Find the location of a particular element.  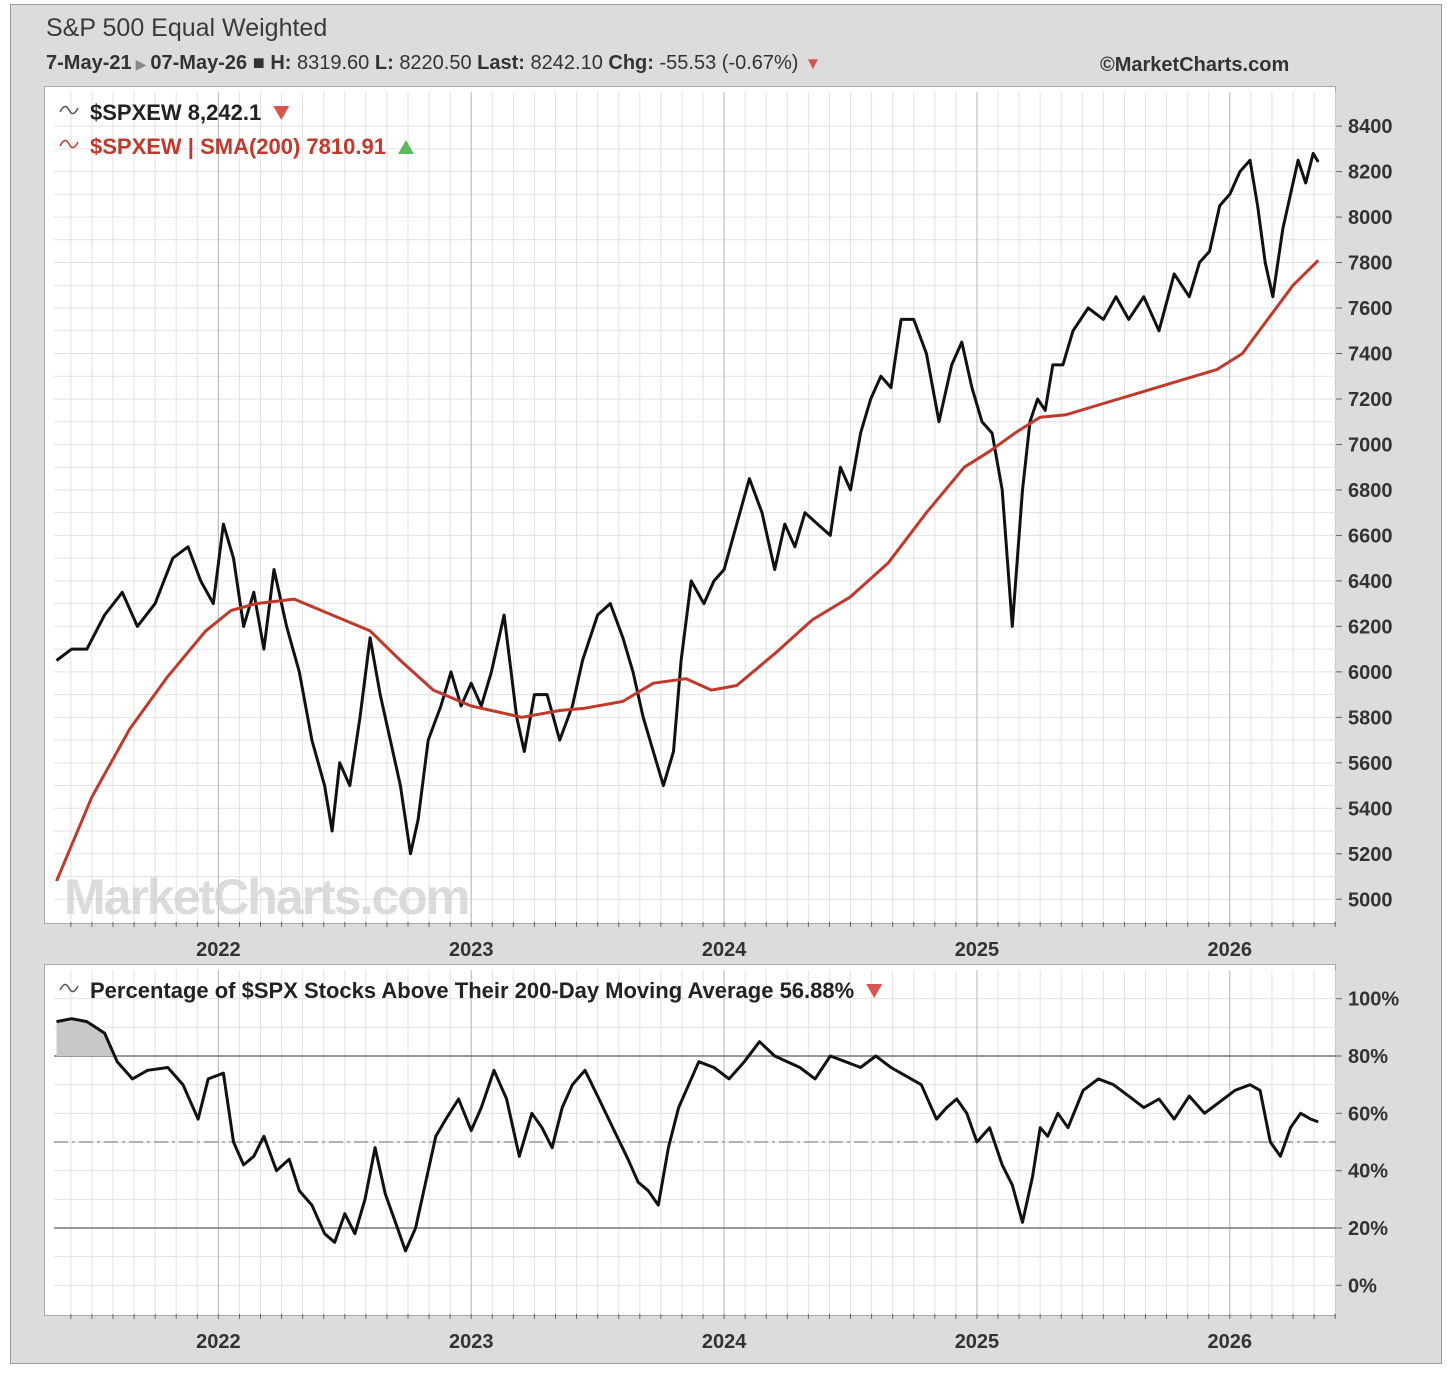

last-label: Last: is located at coordinates (501, 63).